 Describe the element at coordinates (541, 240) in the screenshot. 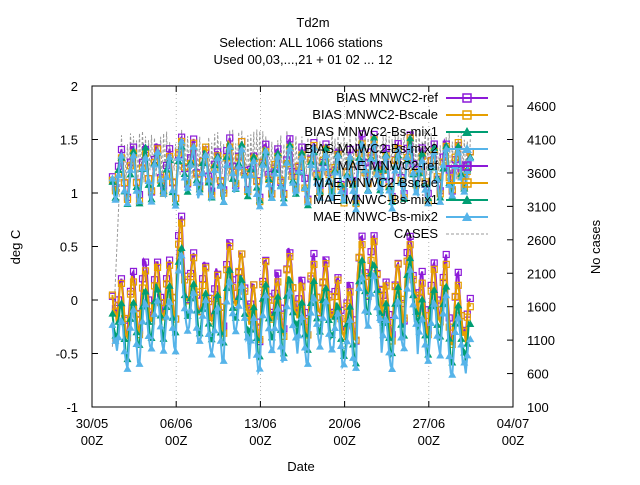

I see `y2-tick-label: 2600` at that location.